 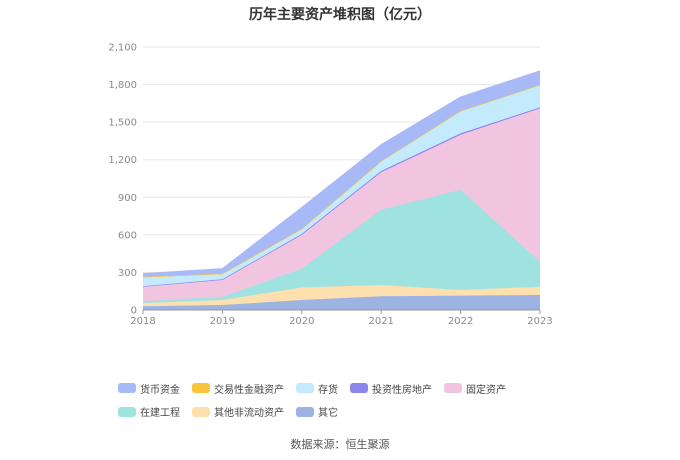 What do you see at coordinates (328, 390) in the screenshot?
I see `legend-label: 存货` at bounding box center [328, 390].